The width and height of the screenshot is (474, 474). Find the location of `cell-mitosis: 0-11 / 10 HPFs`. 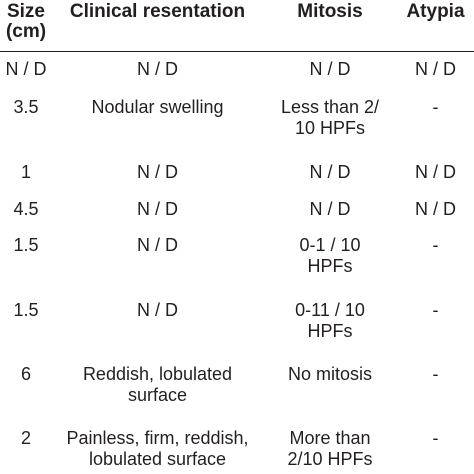

cell-mitosis: 0-11 / 10 HPFs is located at coordinates (330, 320).